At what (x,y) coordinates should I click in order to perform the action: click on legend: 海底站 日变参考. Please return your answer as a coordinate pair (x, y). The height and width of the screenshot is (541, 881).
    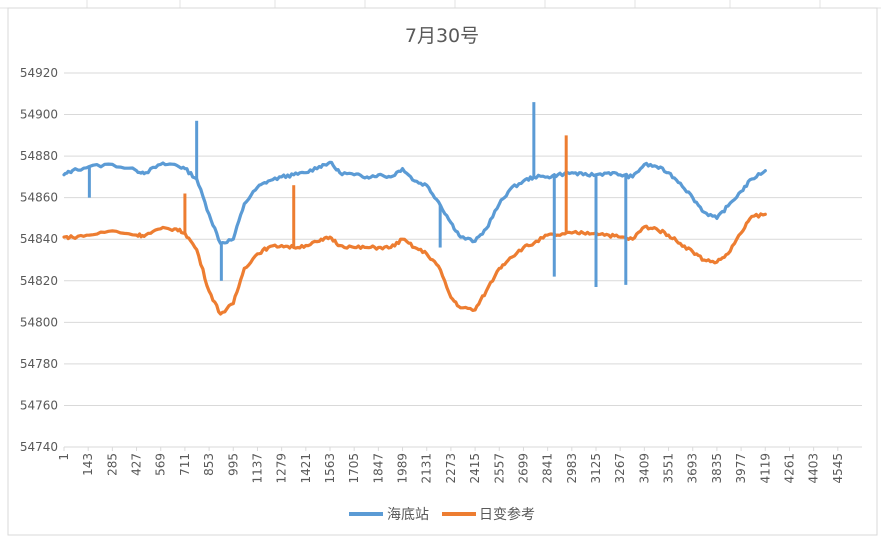
    Looking at the image, I should click on (442, 514).